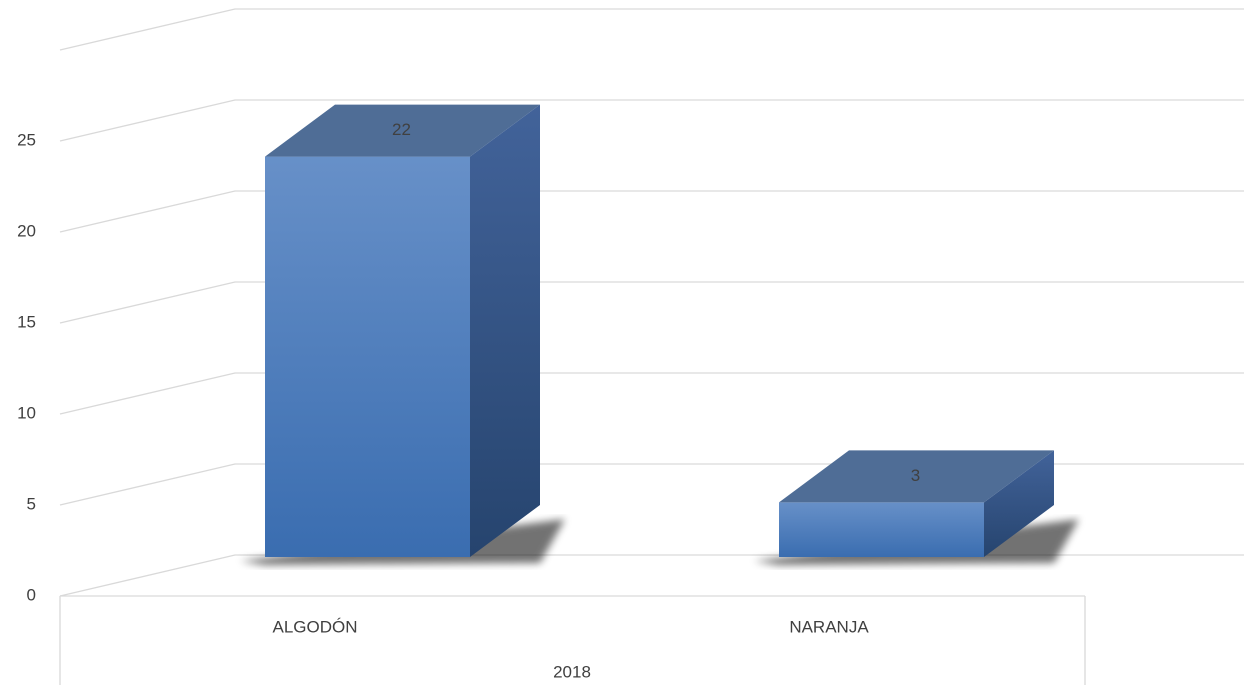 The image size is (1244, 685). I want to click on data-label: 3, so click(915, 475).